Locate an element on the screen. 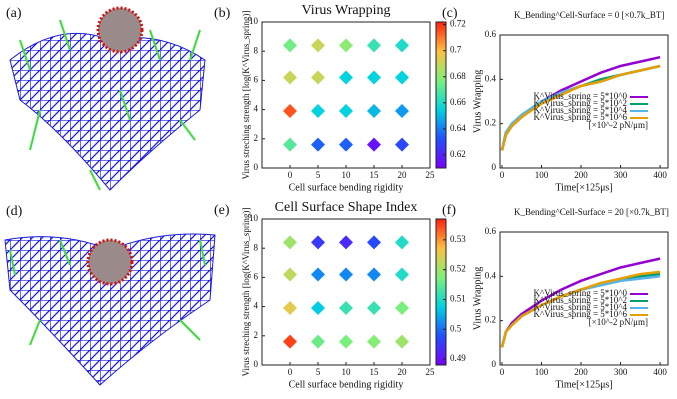 This screenshot has height=399, width=677. render-d is located at coordinates (110, 309).